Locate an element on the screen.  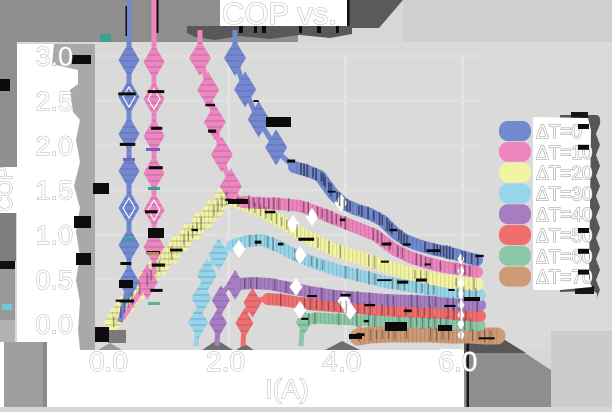
svg-text: 2.5 is located at coordinates (54, 102).